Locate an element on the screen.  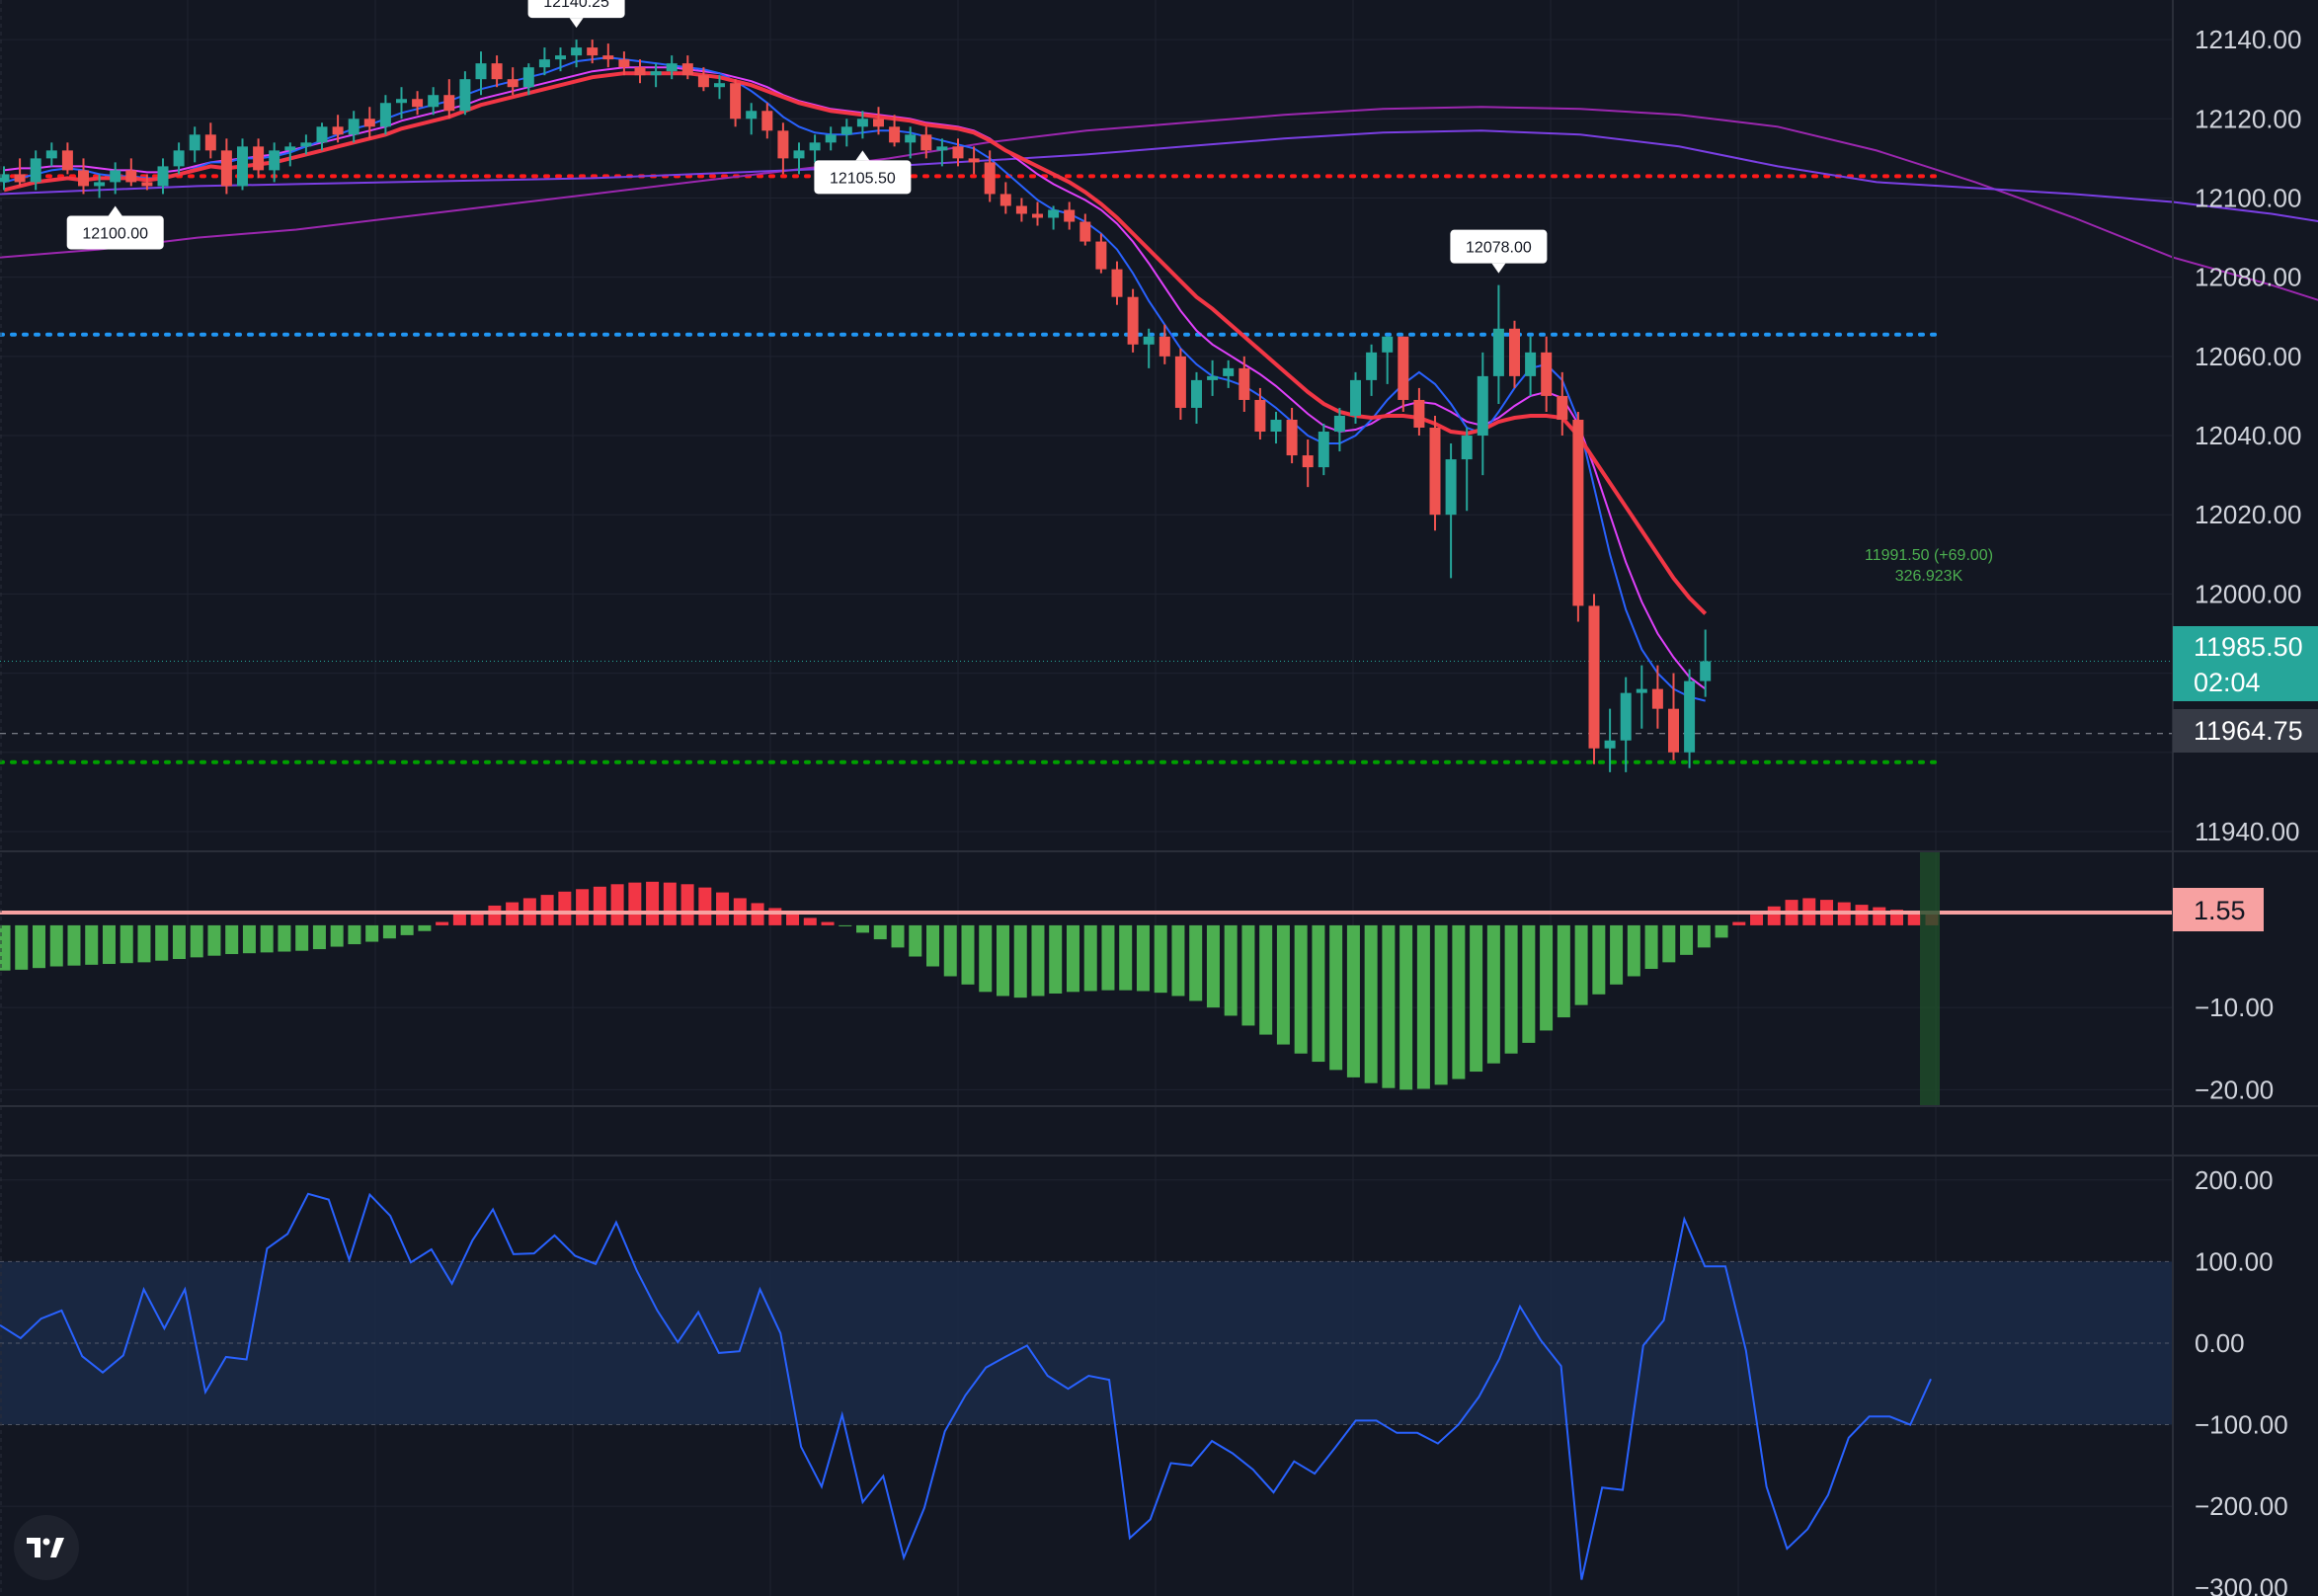
oscillator-tick-label: 100.00 is located at coordinates (2235, 1261).